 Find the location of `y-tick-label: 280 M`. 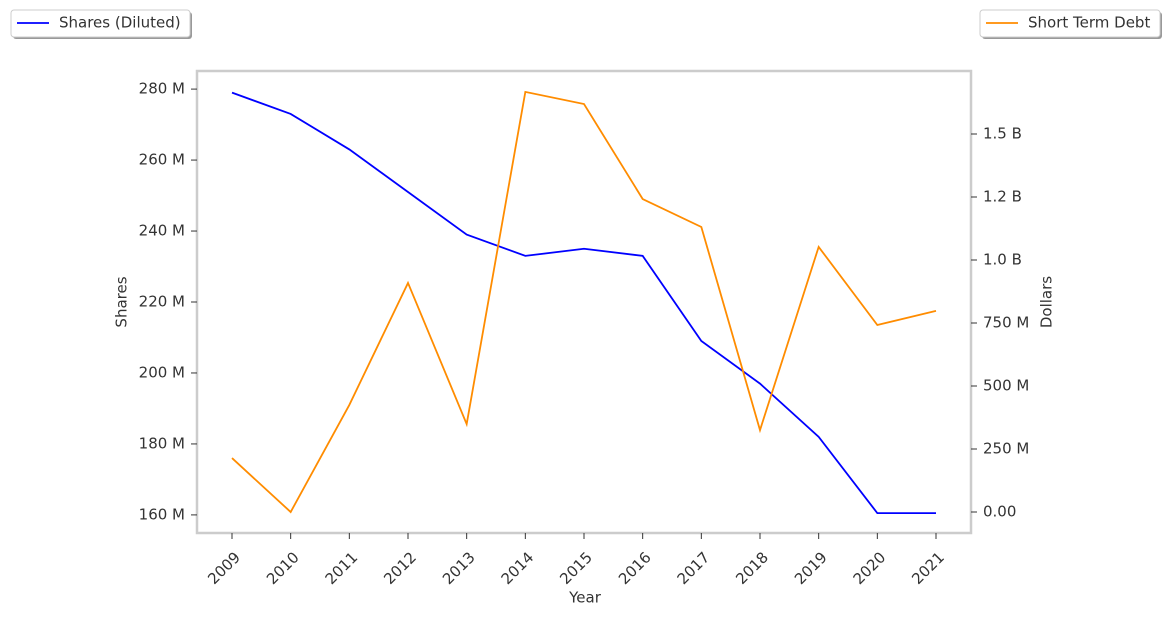

y-tick-label: 280 M is located at coordinates (162, 89).